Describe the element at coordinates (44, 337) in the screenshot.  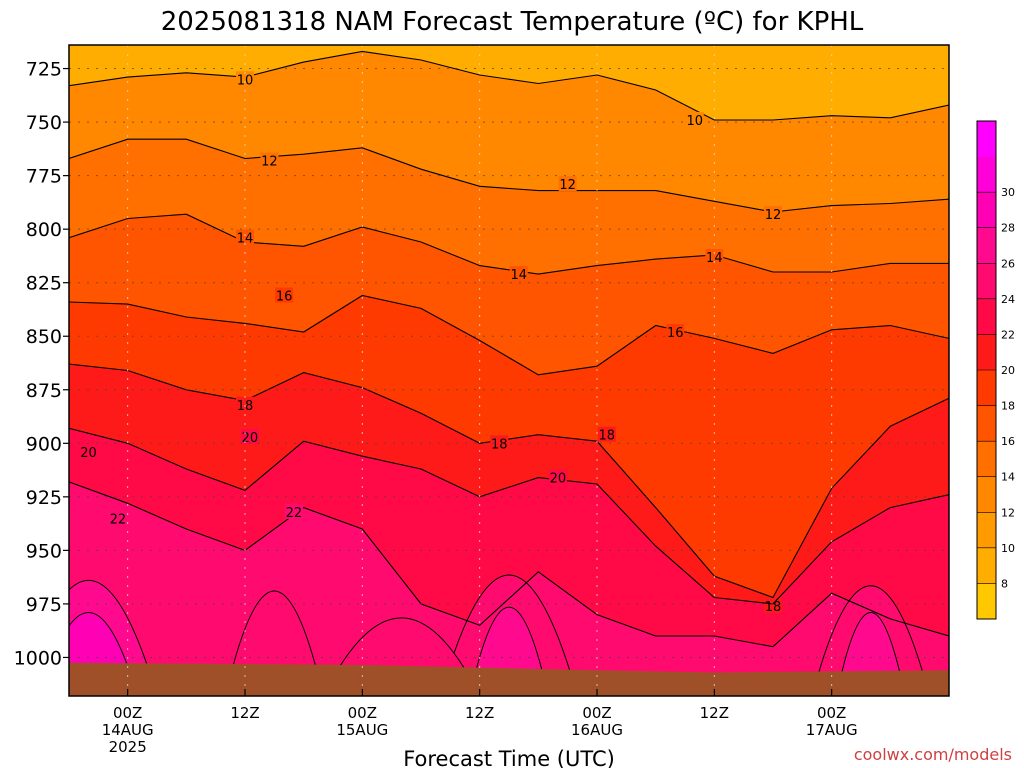
I see `y-tick-label: 850` at that location.